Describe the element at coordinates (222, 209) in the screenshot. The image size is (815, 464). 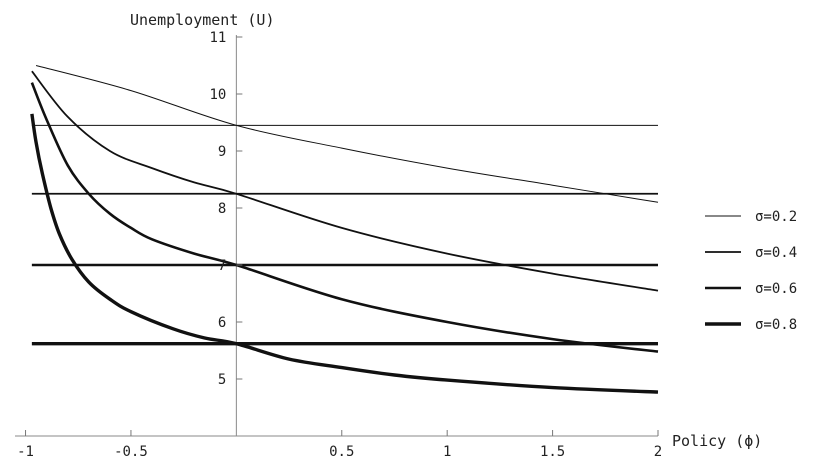
I see `y-tick-label: 8` at that location.